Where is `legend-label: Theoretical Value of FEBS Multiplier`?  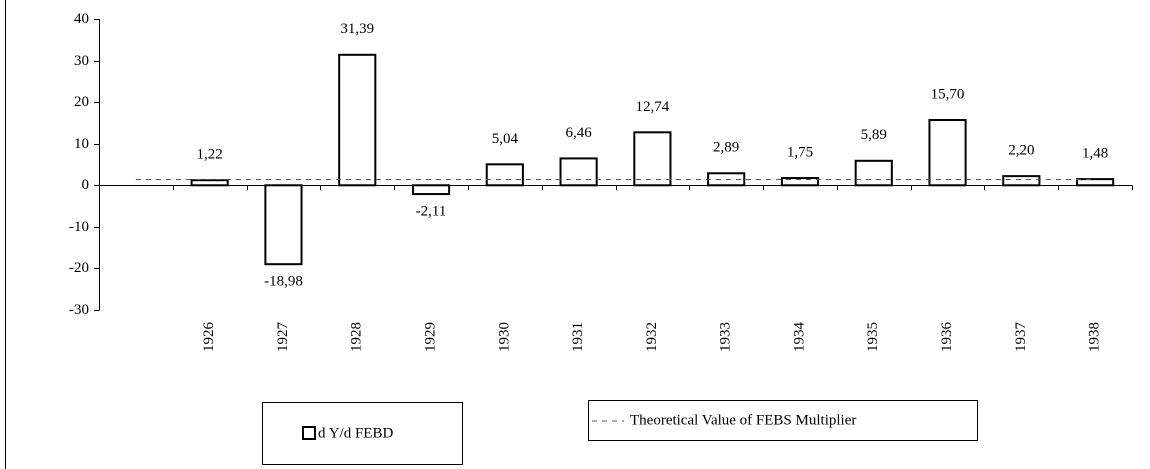 legend-label: Theoretical Value of FEBS Multiplier is located at coordinates (743, 420).